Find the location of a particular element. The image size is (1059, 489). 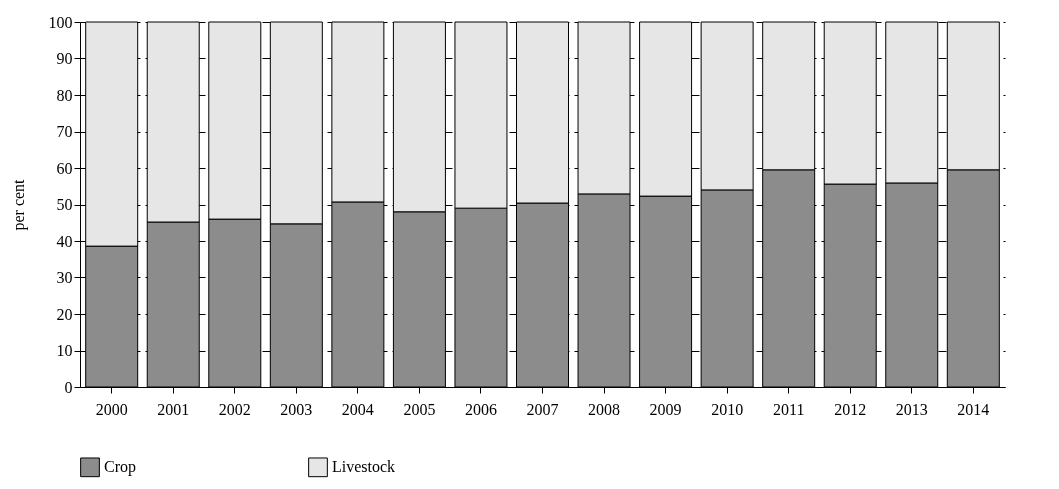

x-tick-label: 2012 is located at coordinates (850, 409).